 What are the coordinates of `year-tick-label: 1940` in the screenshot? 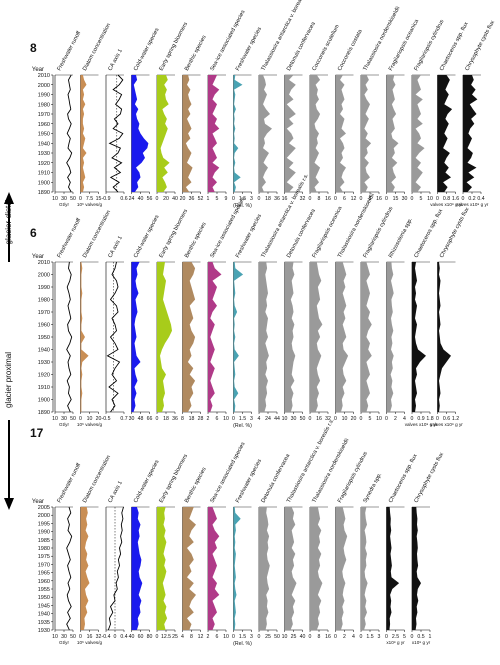 It's located at (44, 351).